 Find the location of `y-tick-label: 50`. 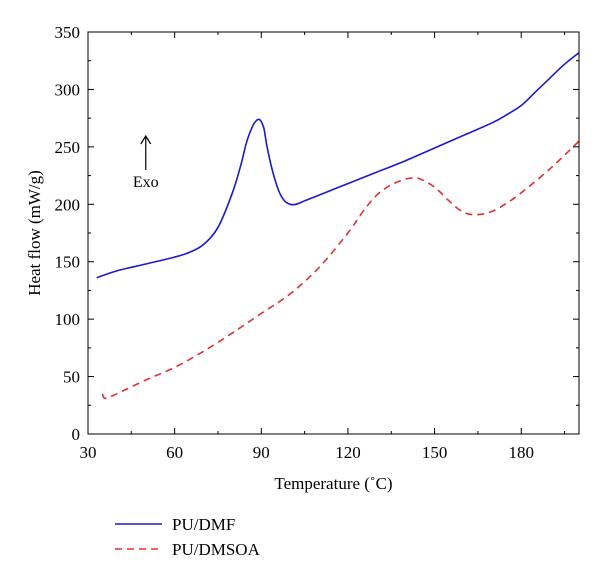

y-tick-label: 50 is located at coordinates (71, 377).